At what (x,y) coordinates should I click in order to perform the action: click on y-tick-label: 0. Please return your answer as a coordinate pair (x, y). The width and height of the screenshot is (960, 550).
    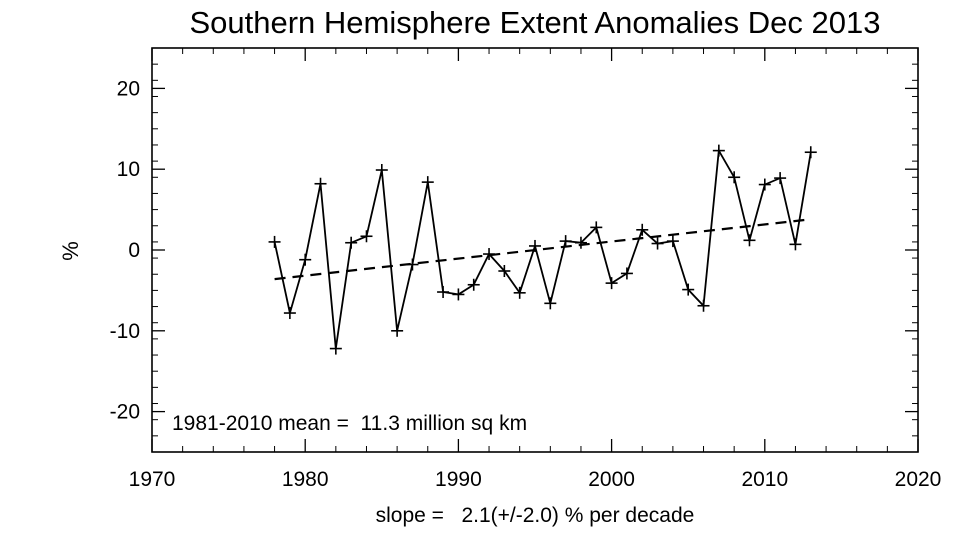
    Looking at the image, I should click on (134, 250).